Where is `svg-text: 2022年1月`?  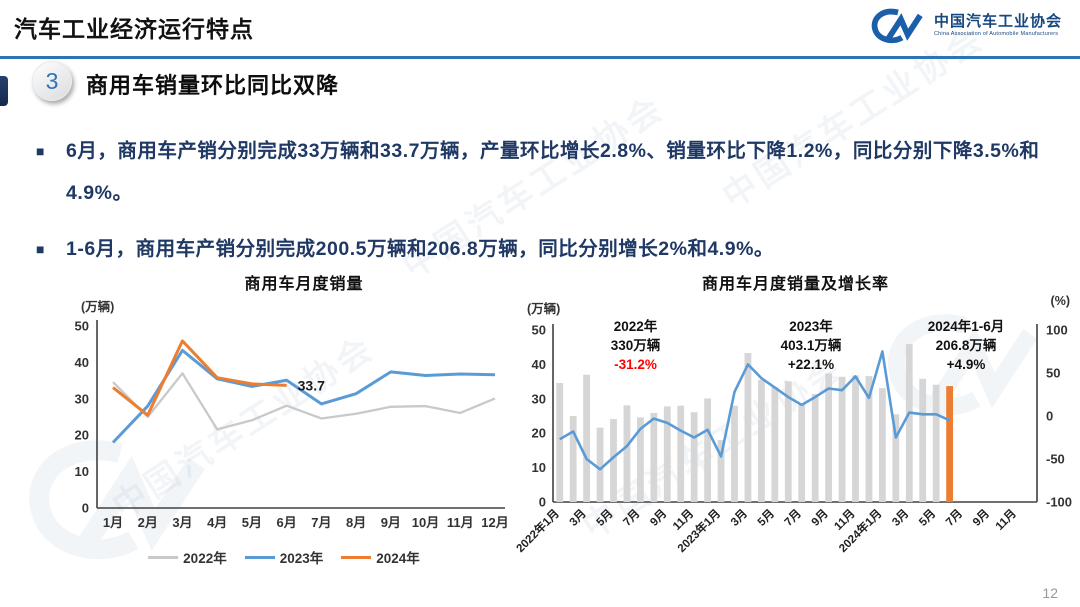
svg-text: 2022年1月 is located at coordinates (537, 530).